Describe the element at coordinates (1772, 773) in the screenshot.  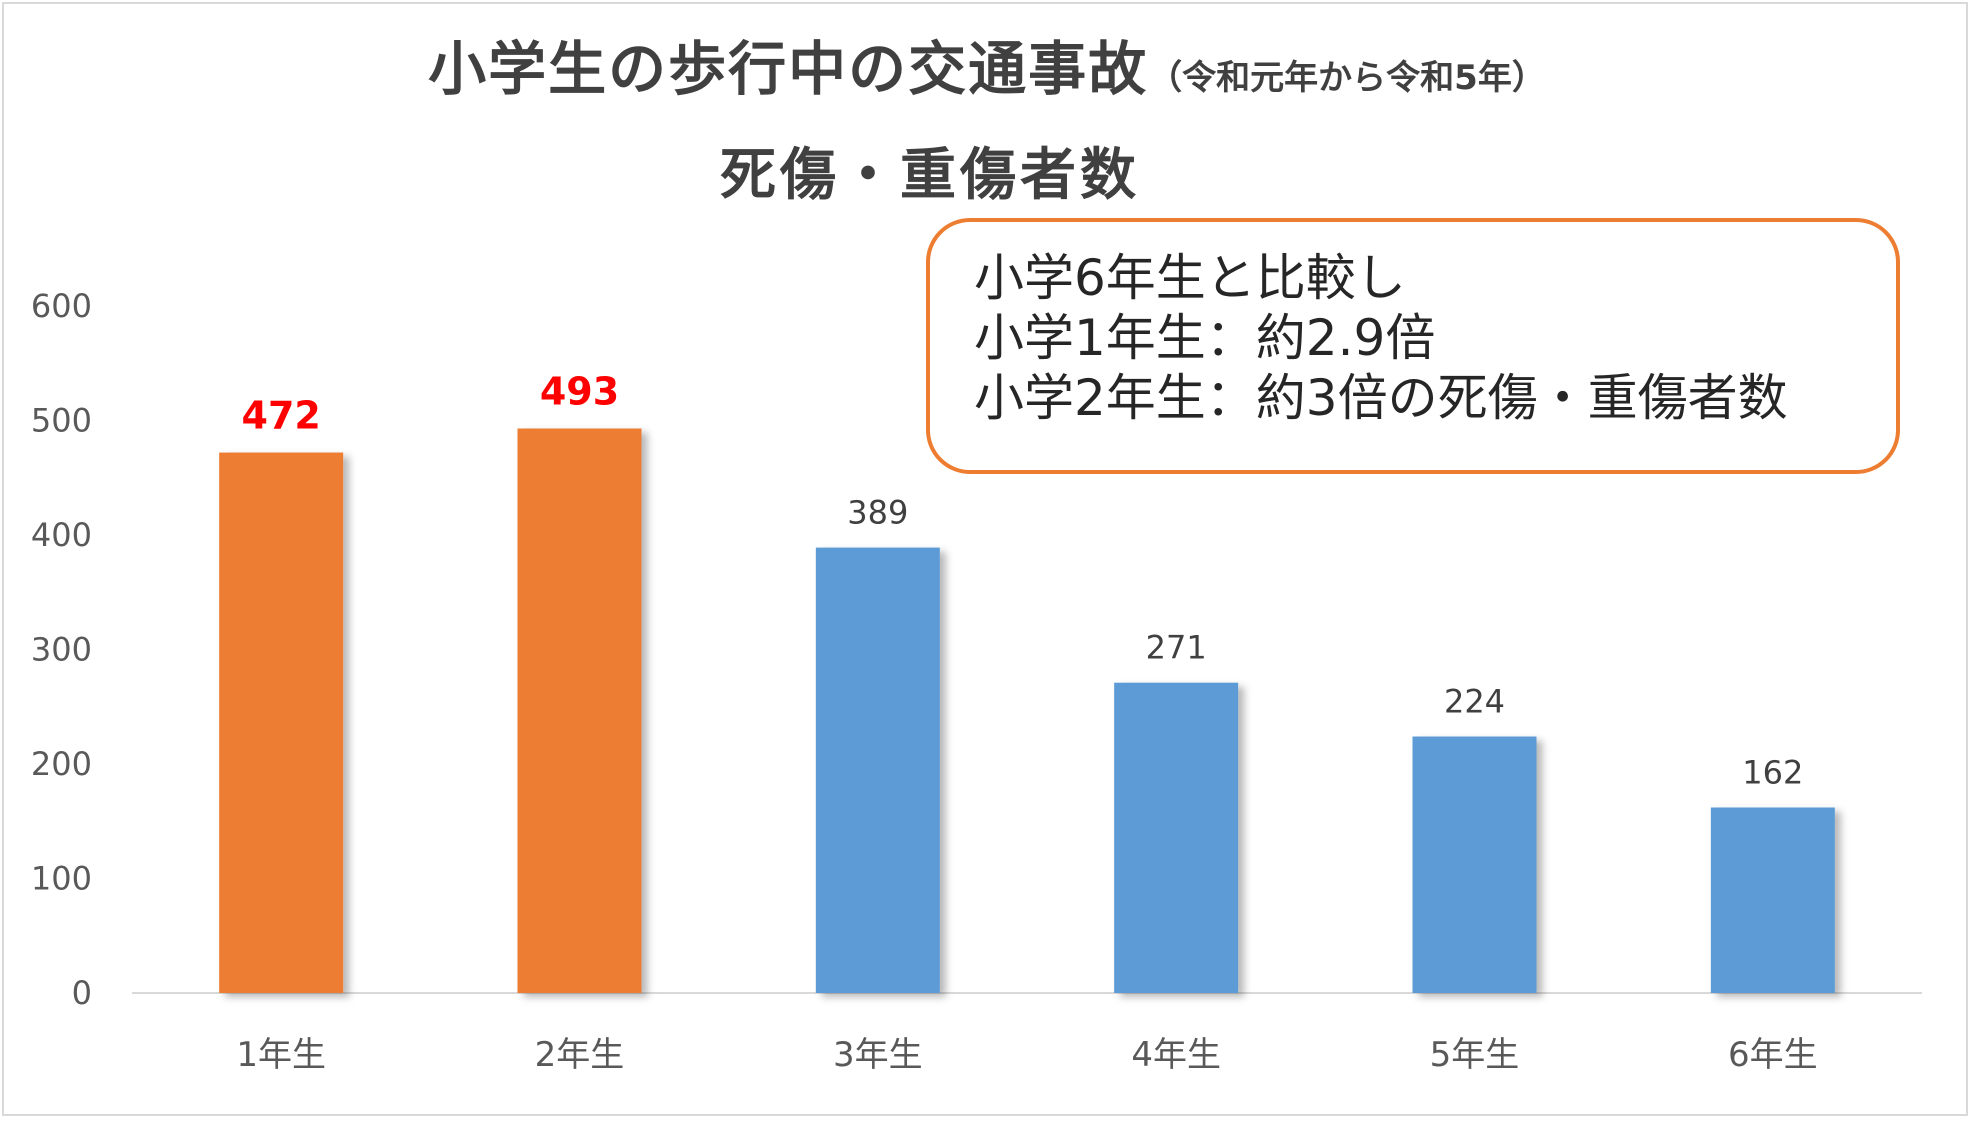
I see `data-label: 162` at that location.